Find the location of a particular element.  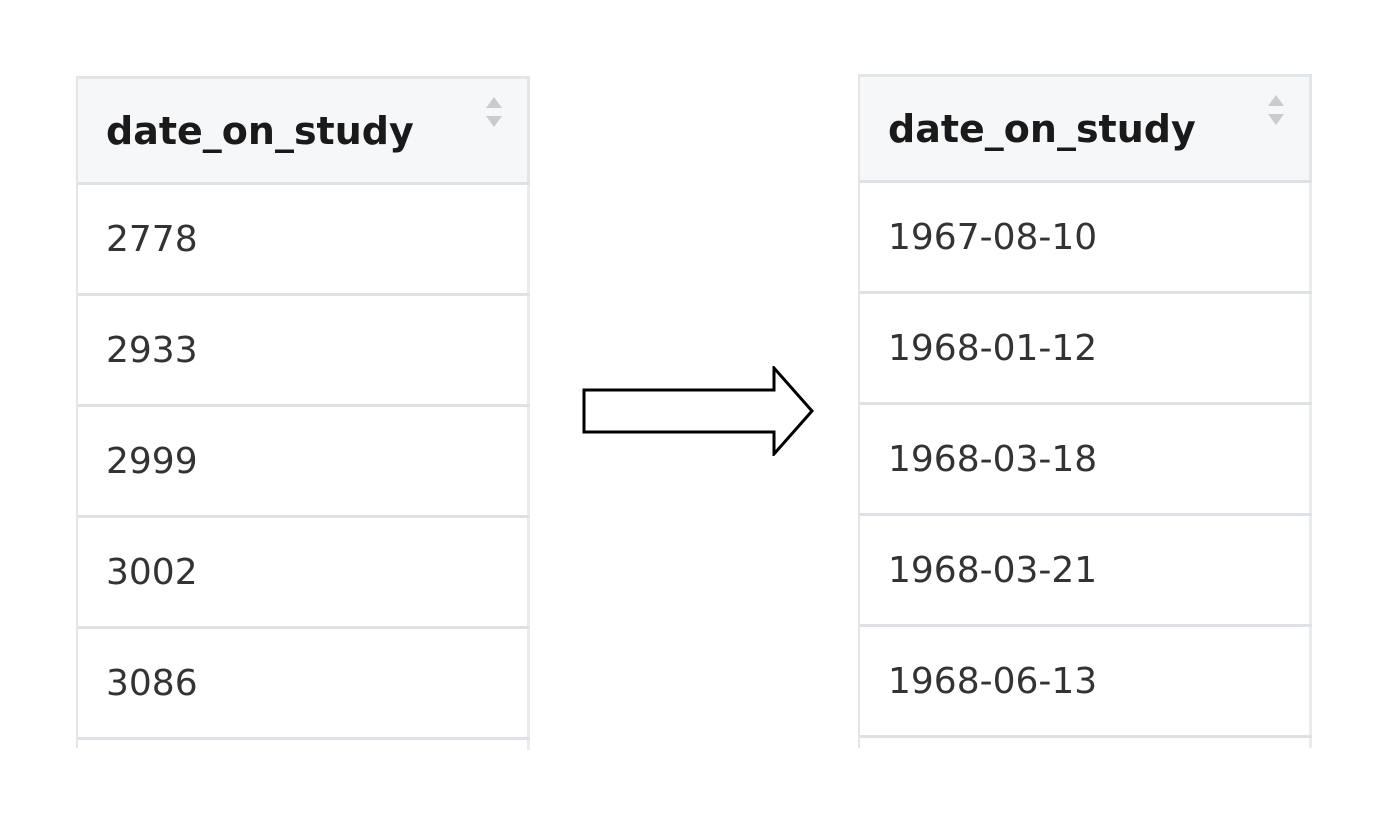

table-cell: 1968-03-21 is located at coordinates (1086, 570).